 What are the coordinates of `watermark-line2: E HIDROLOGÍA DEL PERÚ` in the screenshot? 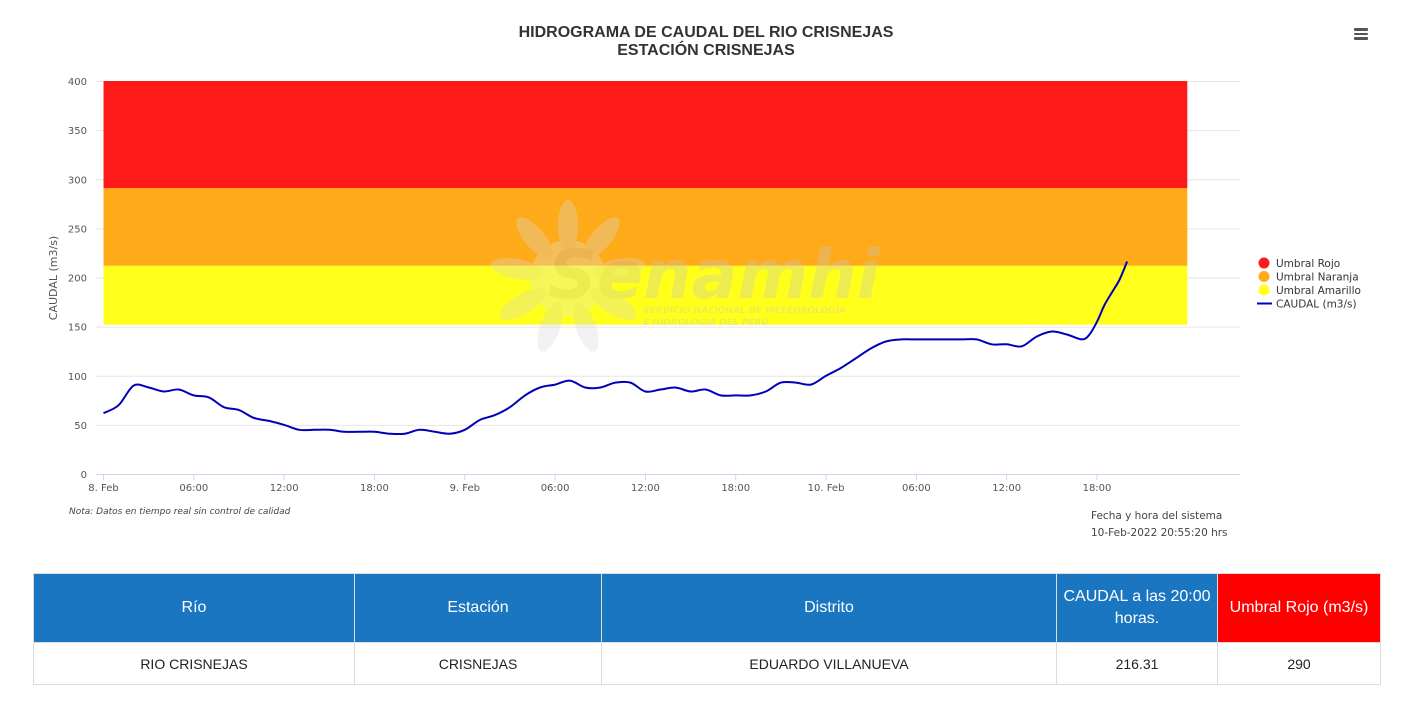 It's located at (706, 322).